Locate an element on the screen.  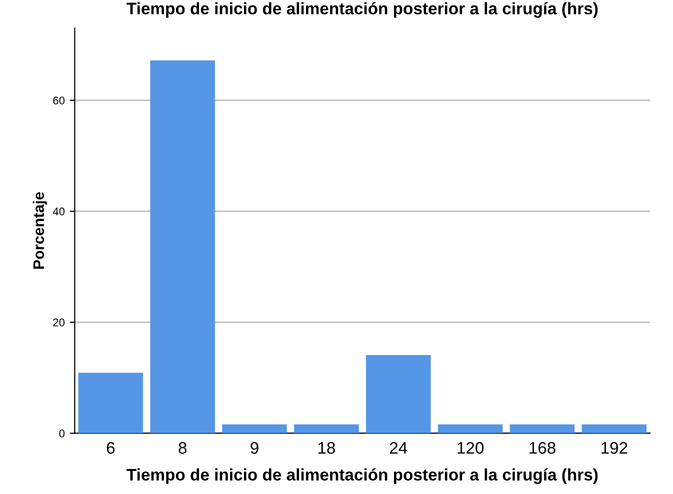
x-tick-label: 192 is located at coordinates (615, 448).